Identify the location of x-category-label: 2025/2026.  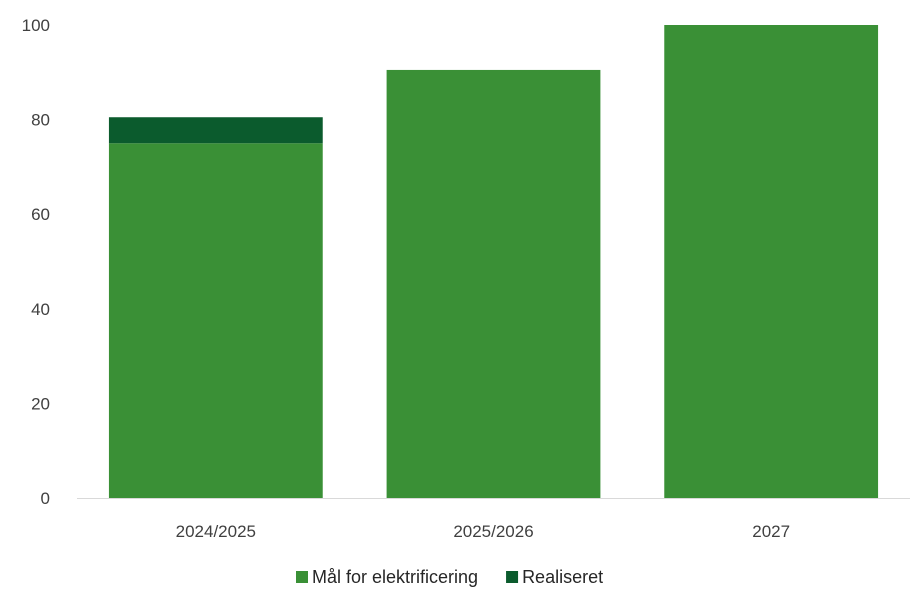
(493, 531).